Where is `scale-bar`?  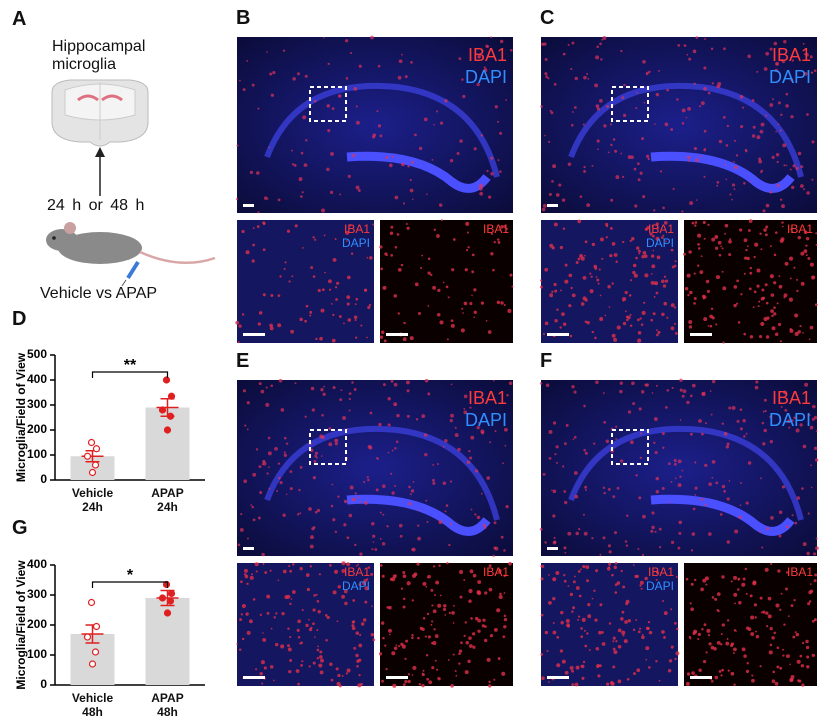
scale-bar is located at coordinates (254, 334).